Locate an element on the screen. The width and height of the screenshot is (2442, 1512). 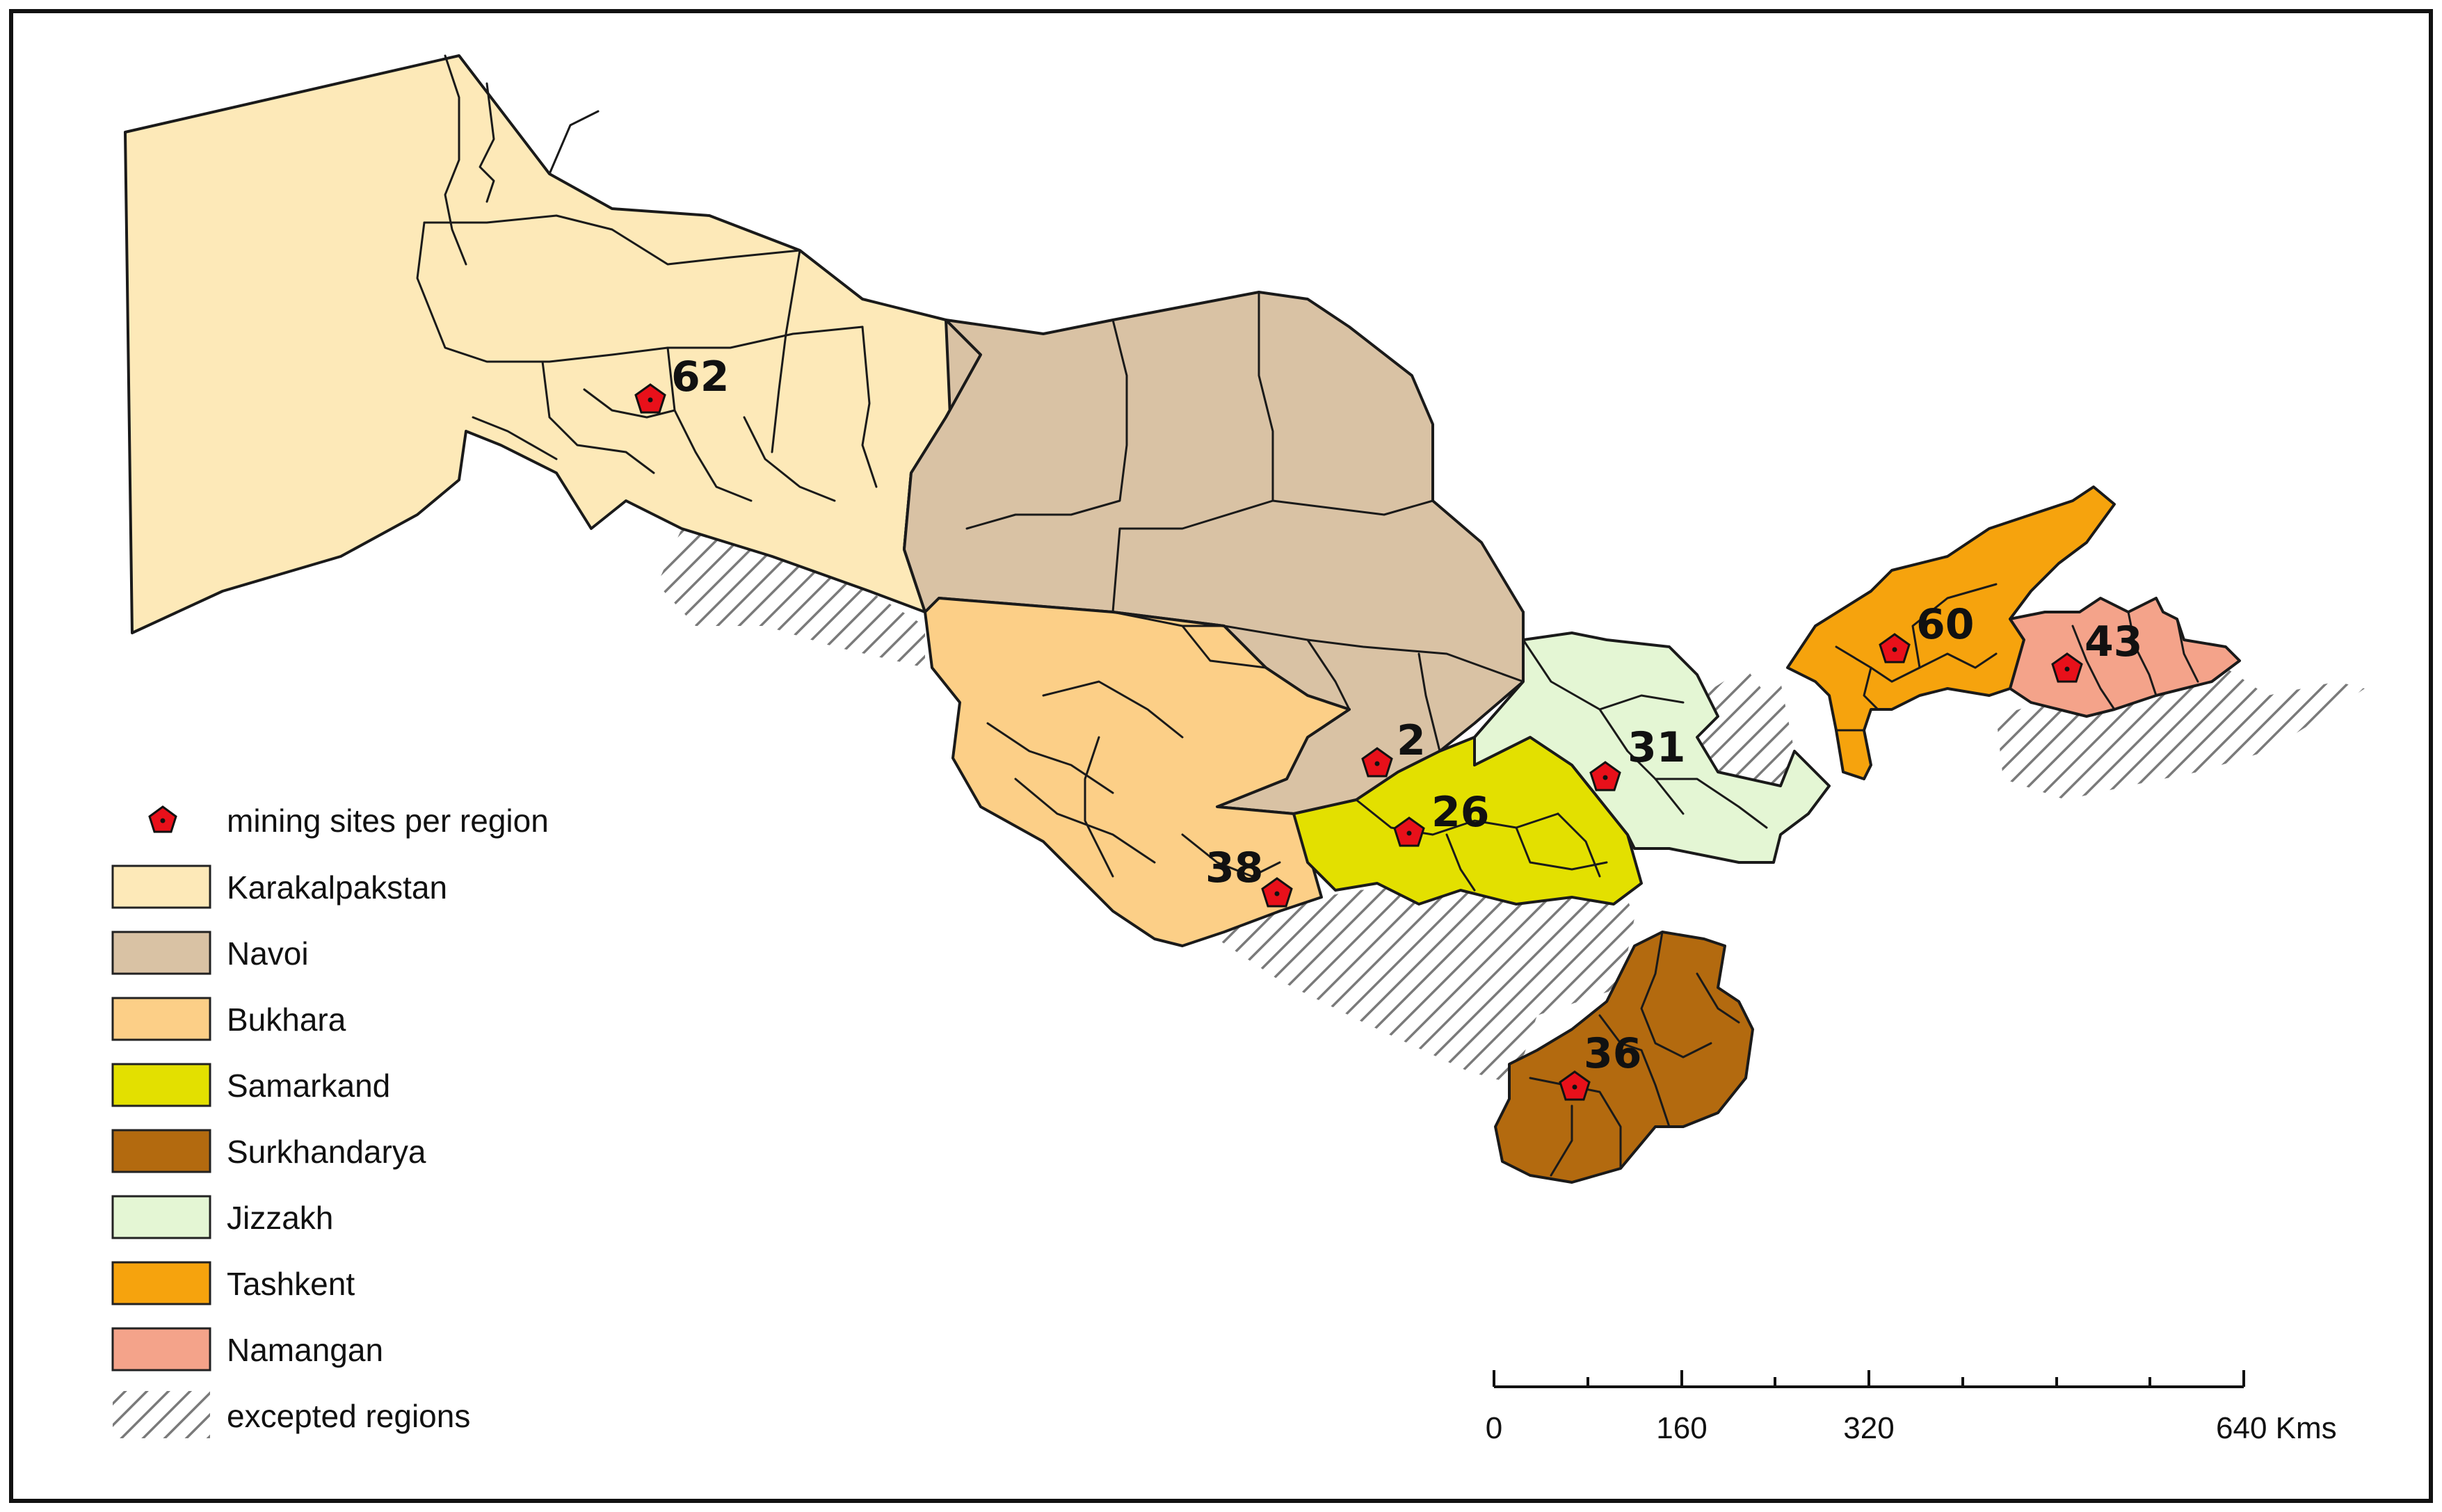
legend-label-surkhandarya: Surkhandarya is located at coordinates (326, 1152).